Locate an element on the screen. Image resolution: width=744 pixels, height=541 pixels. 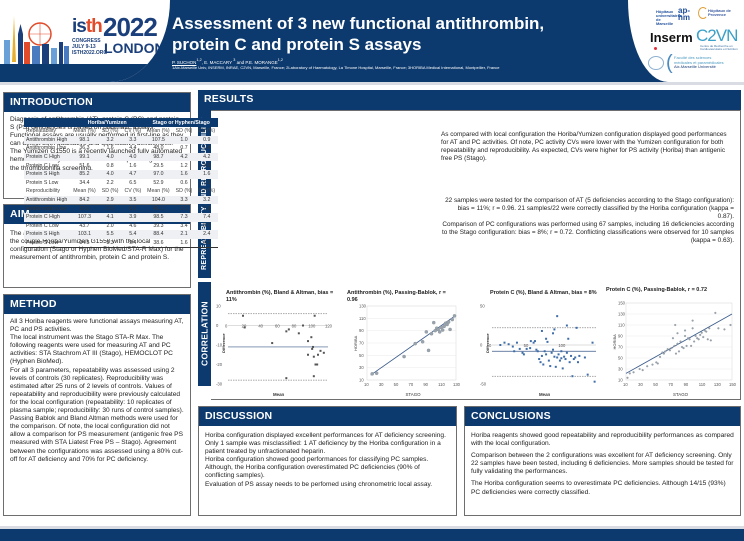
table-cell: 8.7 is located at coordinates (207, 225).